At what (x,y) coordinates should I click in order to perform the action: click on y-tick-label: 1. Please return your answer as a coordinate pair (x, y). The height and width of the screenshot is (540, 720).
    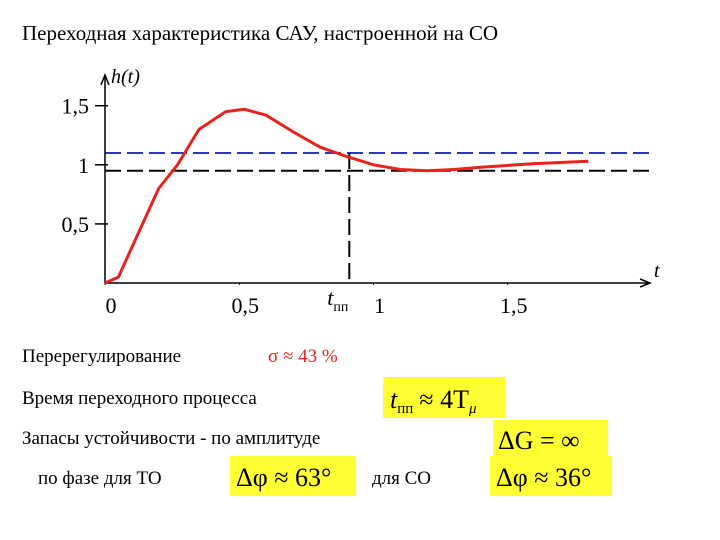
    Looking at the image, I should click on (83, 165).